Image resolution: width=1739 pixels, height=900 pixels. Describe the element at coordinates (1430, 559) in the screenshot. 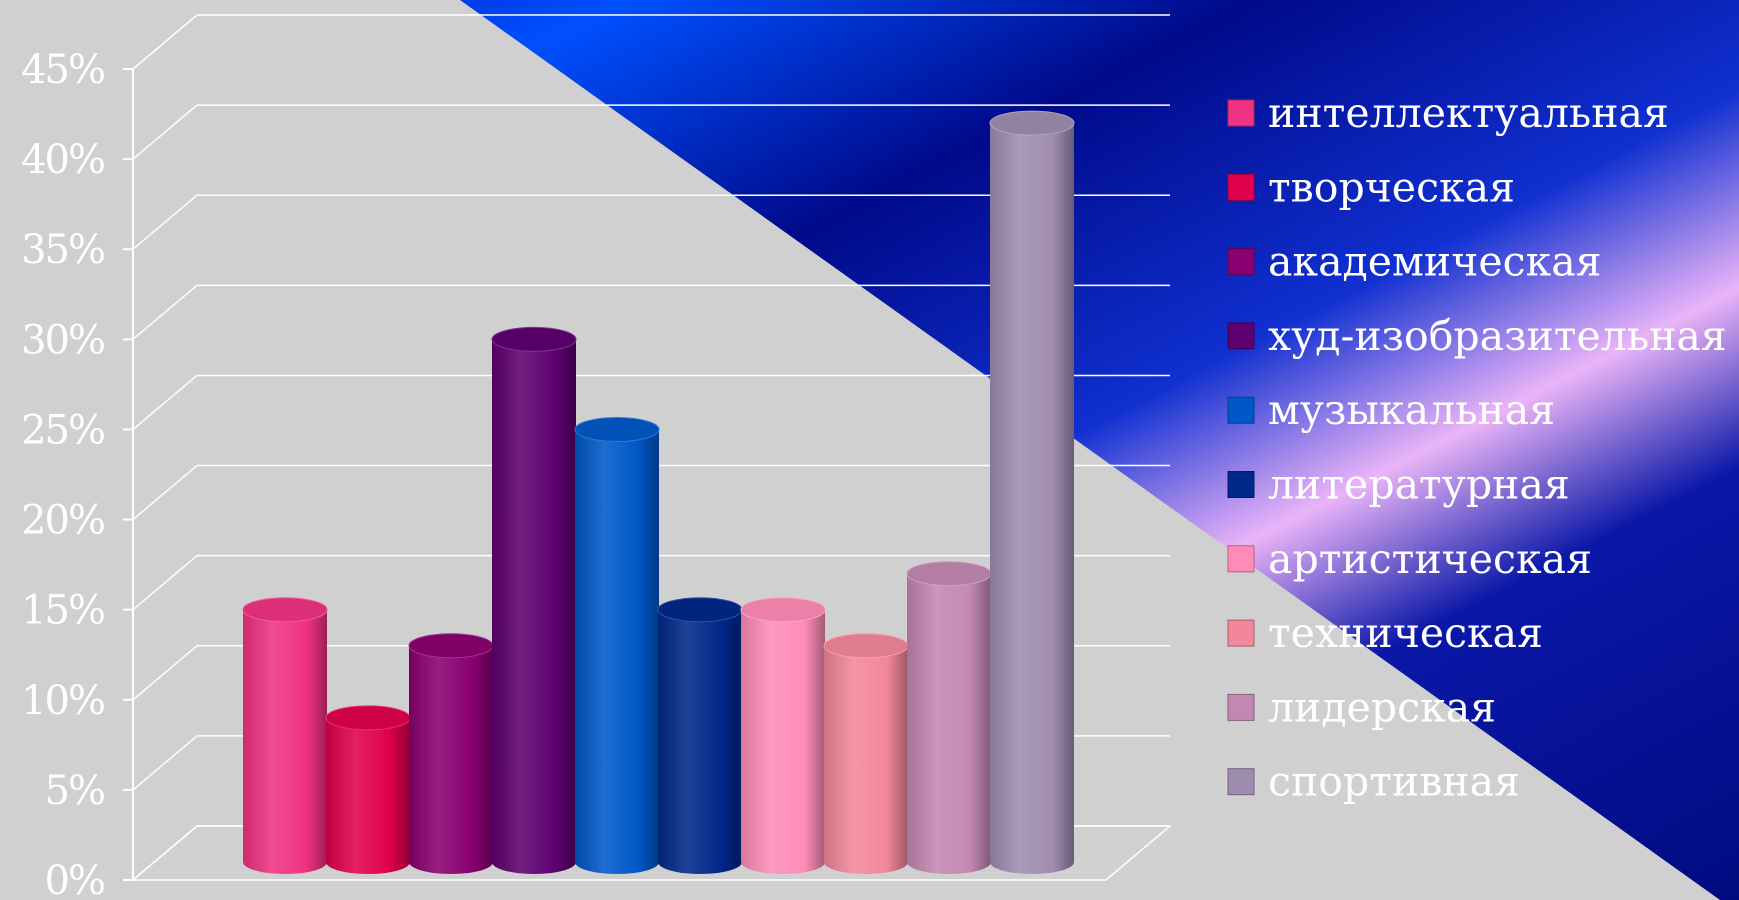

I see `legend-label: артистическая` at that location.